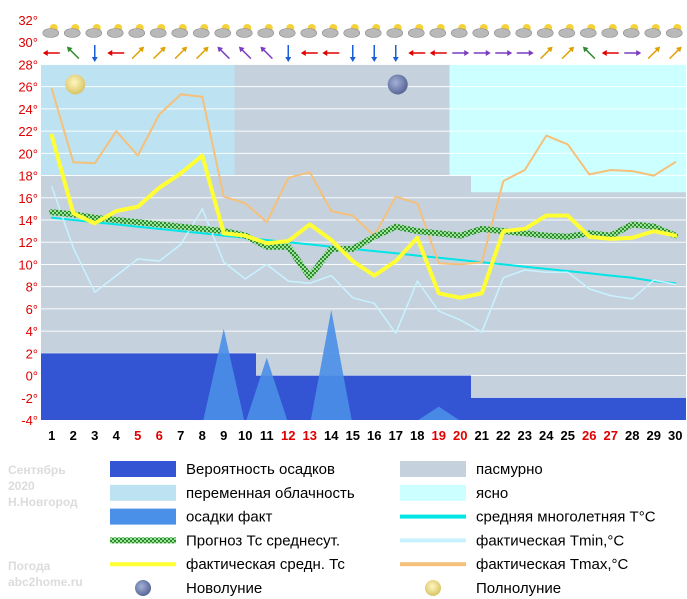 The width and height of the screenshot is (687, 599). Describe the element at coordinates (417, 435) in the screenshot. I see `x-tick-label: 18` at that location.